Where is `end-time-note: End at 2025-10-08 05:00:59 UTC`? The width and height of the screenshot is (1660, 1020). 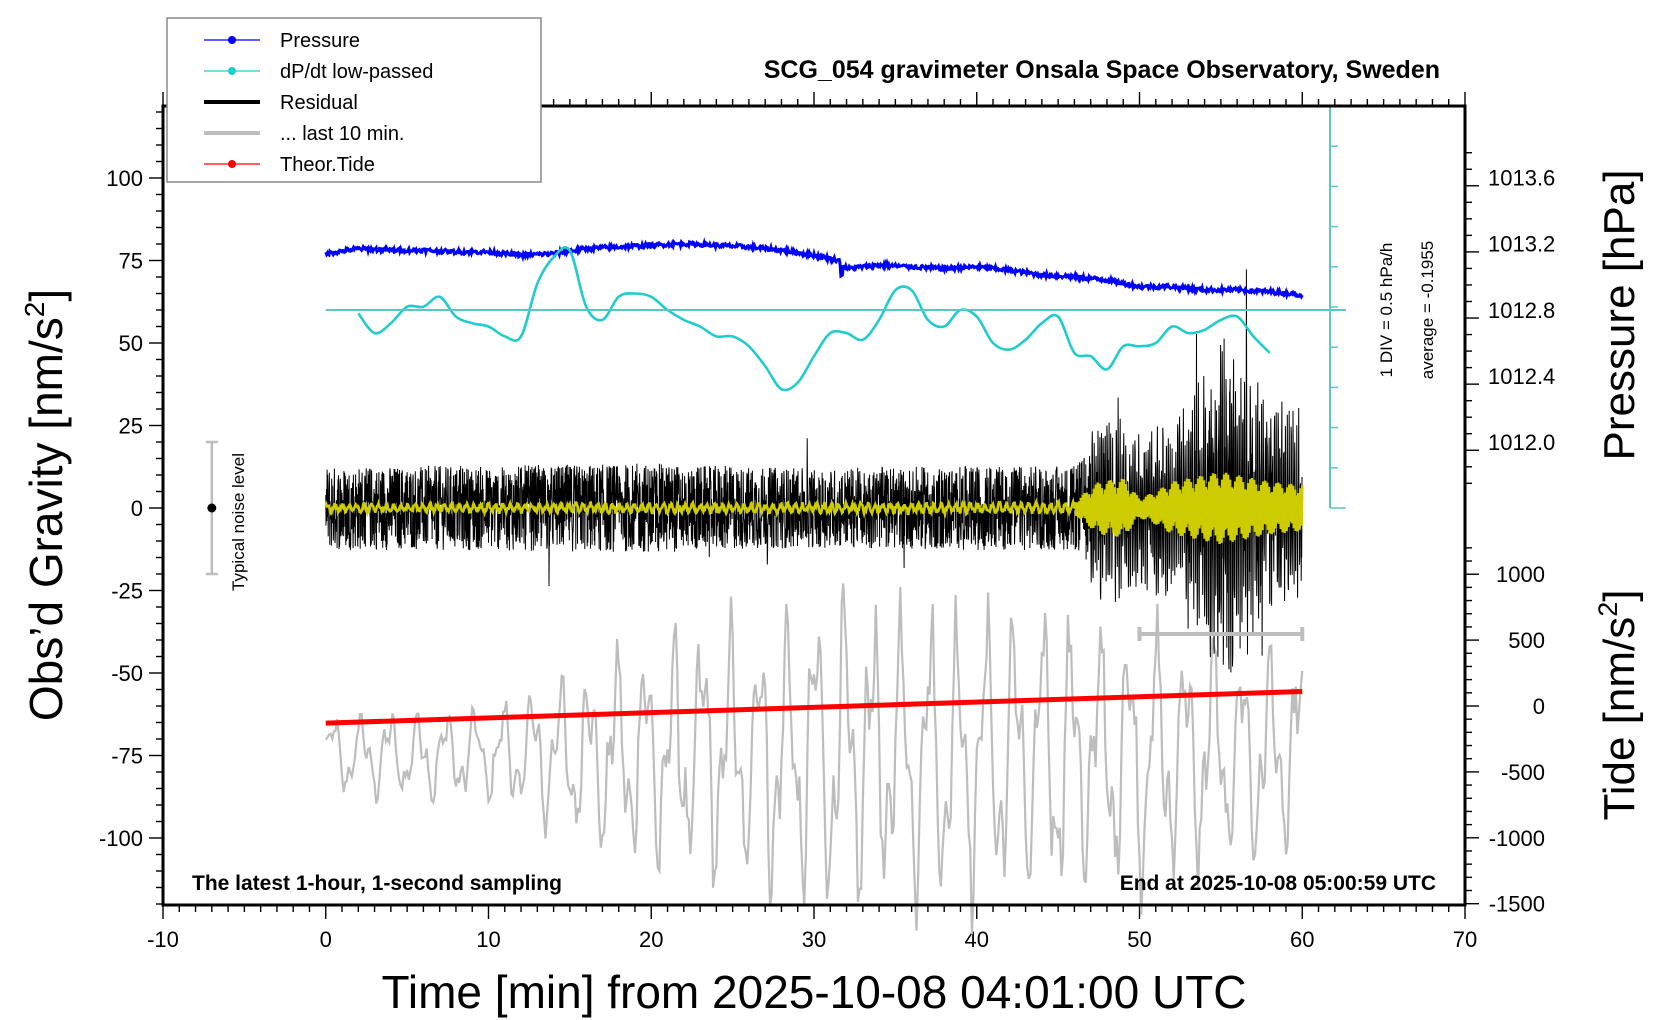 end-time-note: End at 2025-10-08 05:00:59 UTC is located at coordinates (1278, 883).